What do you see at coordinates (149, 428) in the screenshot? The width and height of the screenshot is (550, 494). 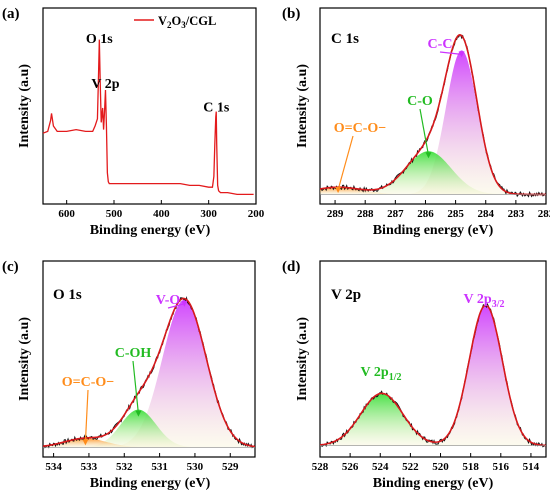 I see `component-peak-C-OH` at bounding box center [149, 428].